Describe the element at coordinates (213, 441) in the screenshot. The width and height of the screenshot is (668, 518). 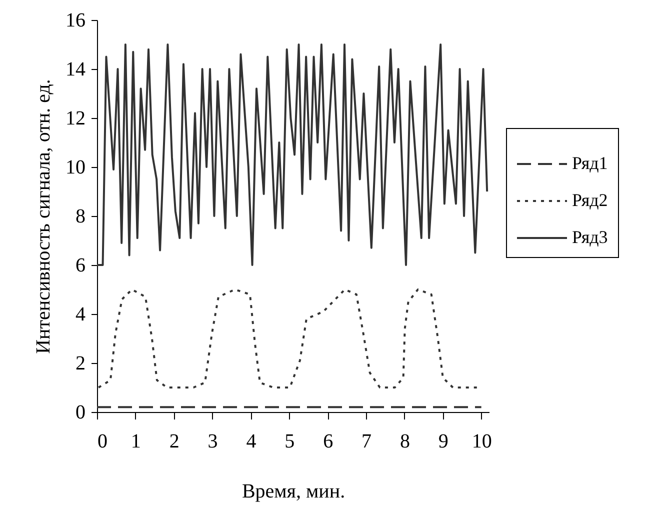
I see `x-tick-label: 3` at that location.